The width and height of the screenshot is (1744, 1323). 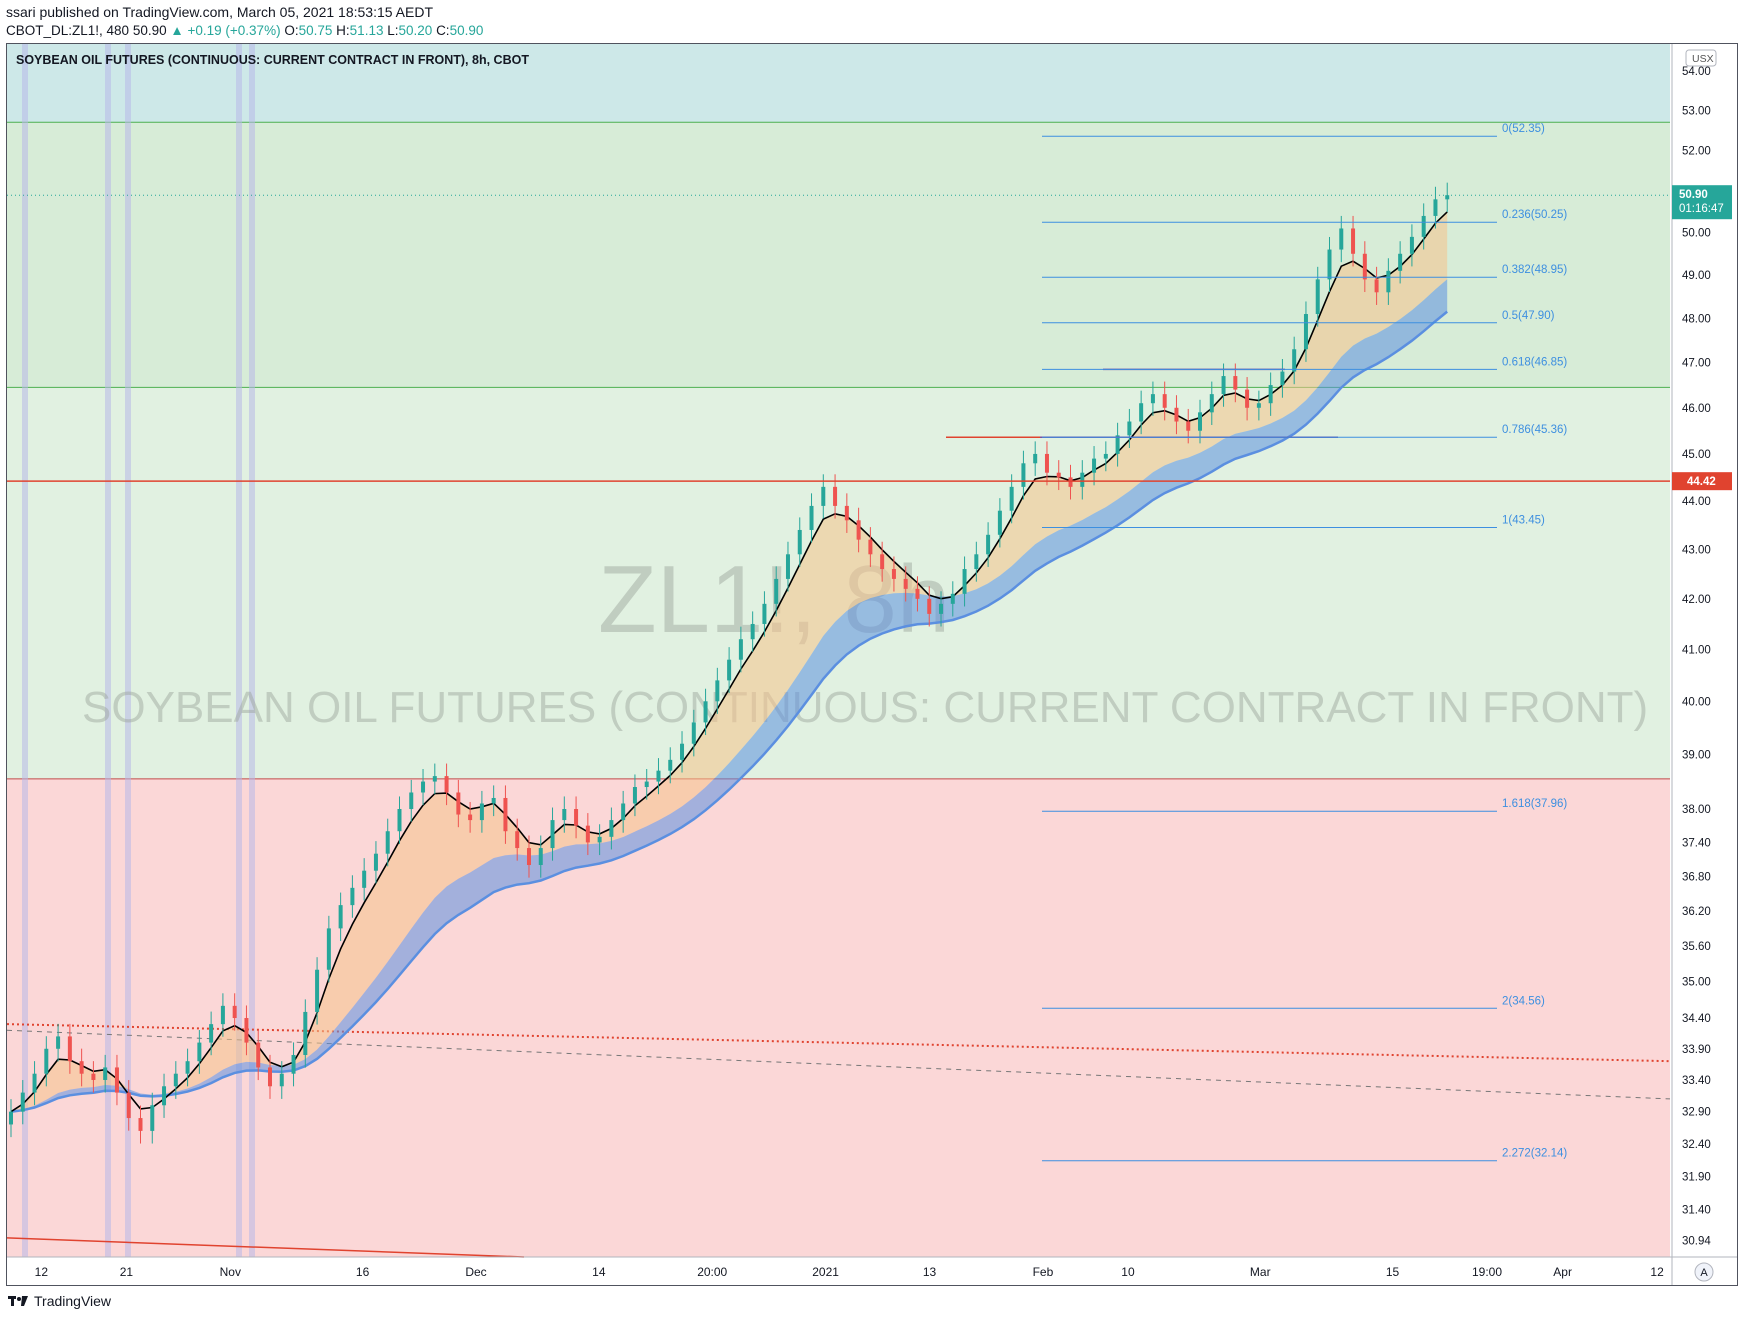 I want to click on y-tick-label: 47.00, so click(x=1696, y=364).